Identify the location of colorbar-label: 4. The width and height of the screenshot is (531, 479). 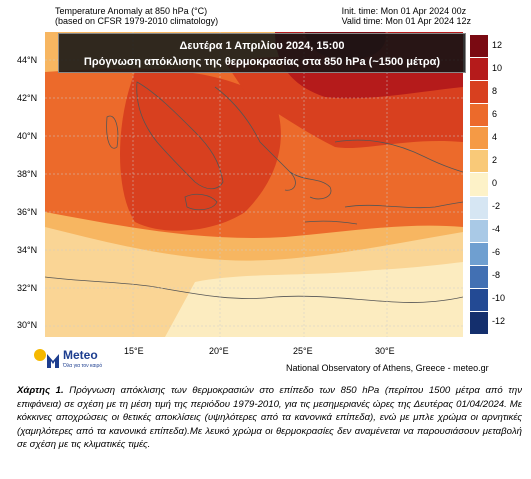
(495, 136).